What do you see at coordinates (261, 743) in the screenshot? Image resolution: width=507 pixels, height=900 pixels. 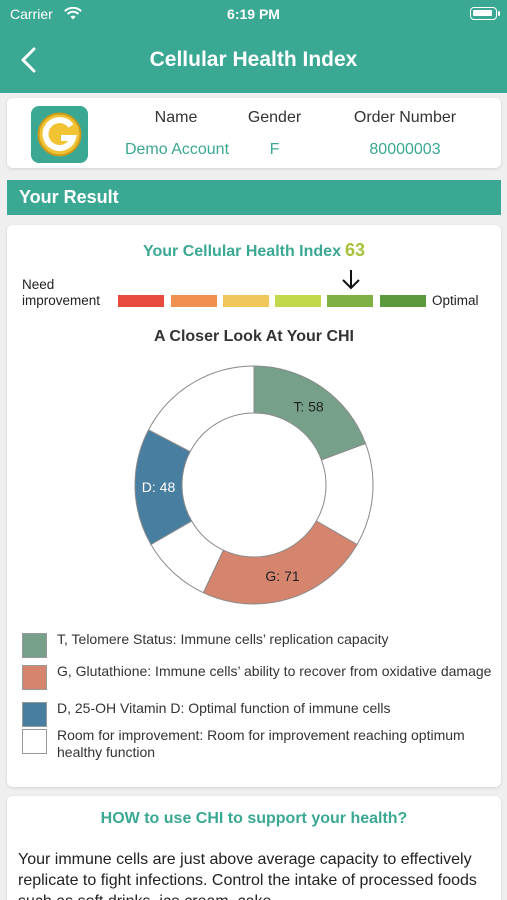 I see `legend-text: Room for improvement` at bounding box center [261, 743].